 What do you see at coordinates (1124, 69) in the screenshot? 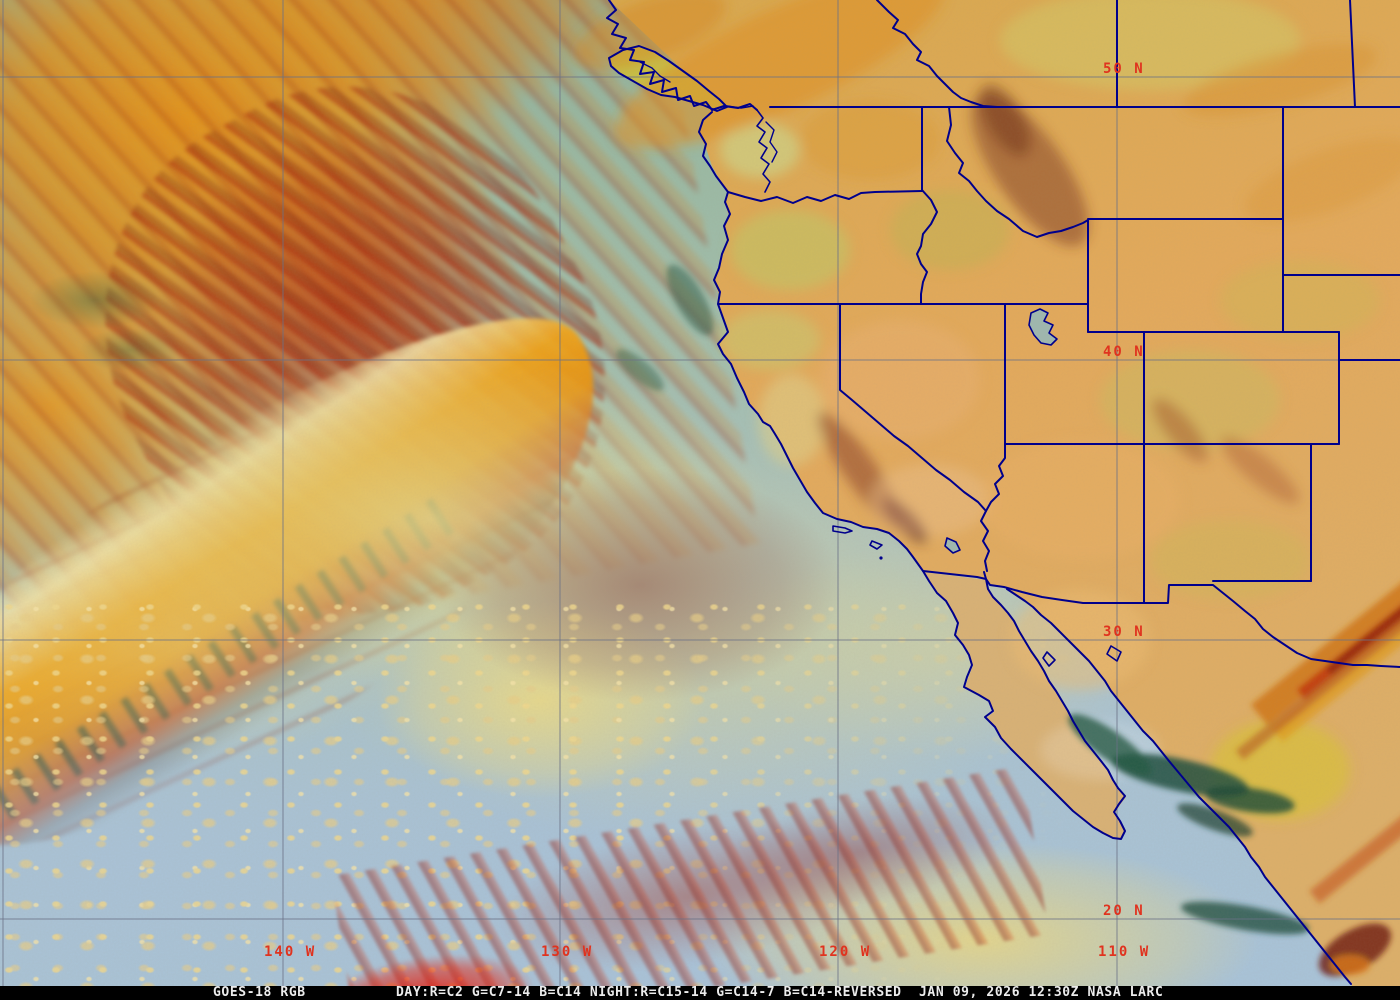
I see `latitude-label: 50 N` at bounding box center [1124, 69].